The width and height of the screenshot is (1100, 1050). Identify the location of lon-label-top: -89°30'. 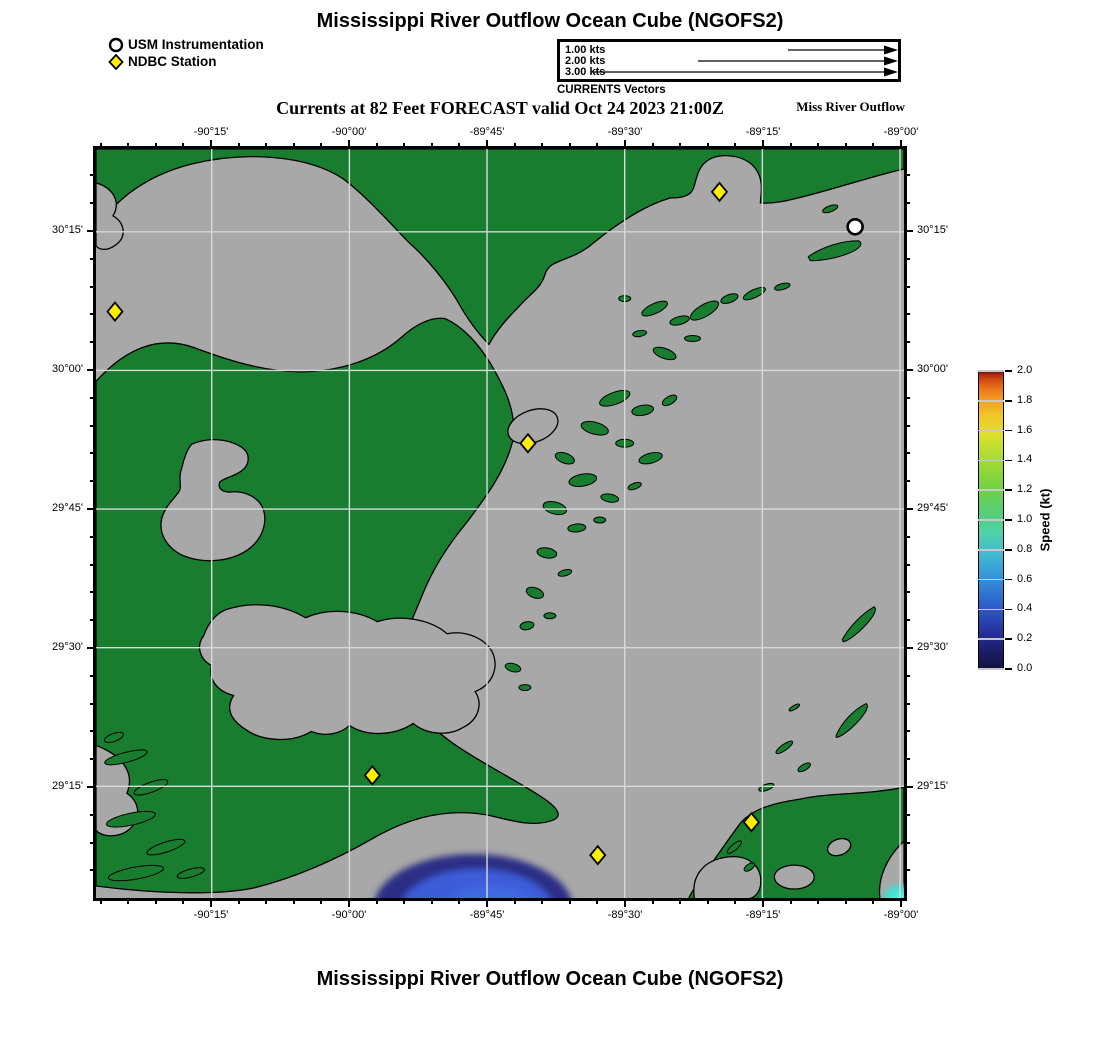
(625, 132).